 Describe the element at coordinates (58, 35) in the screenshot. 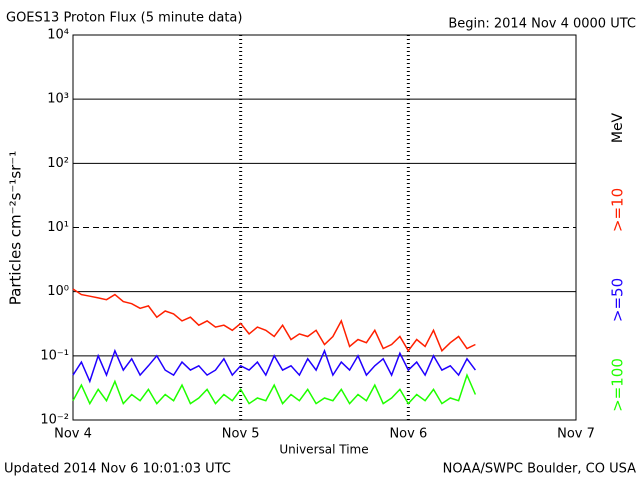

I see `y-tick-label: 10⁴` at that location.